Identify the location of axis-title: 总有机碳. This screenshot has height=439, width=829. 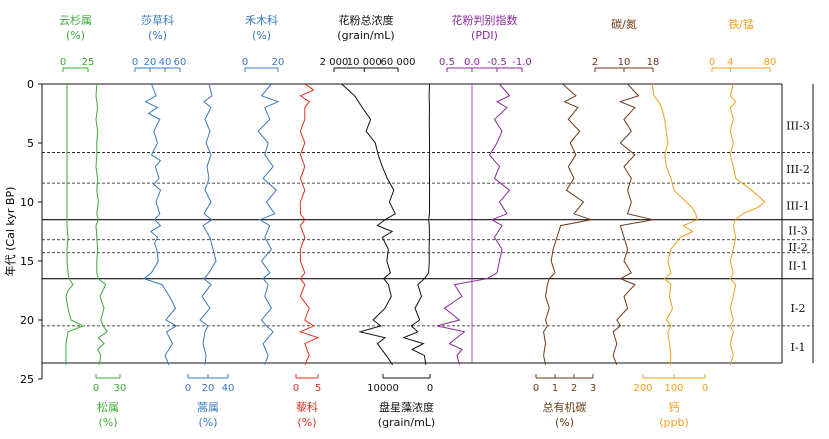
(565, 407).